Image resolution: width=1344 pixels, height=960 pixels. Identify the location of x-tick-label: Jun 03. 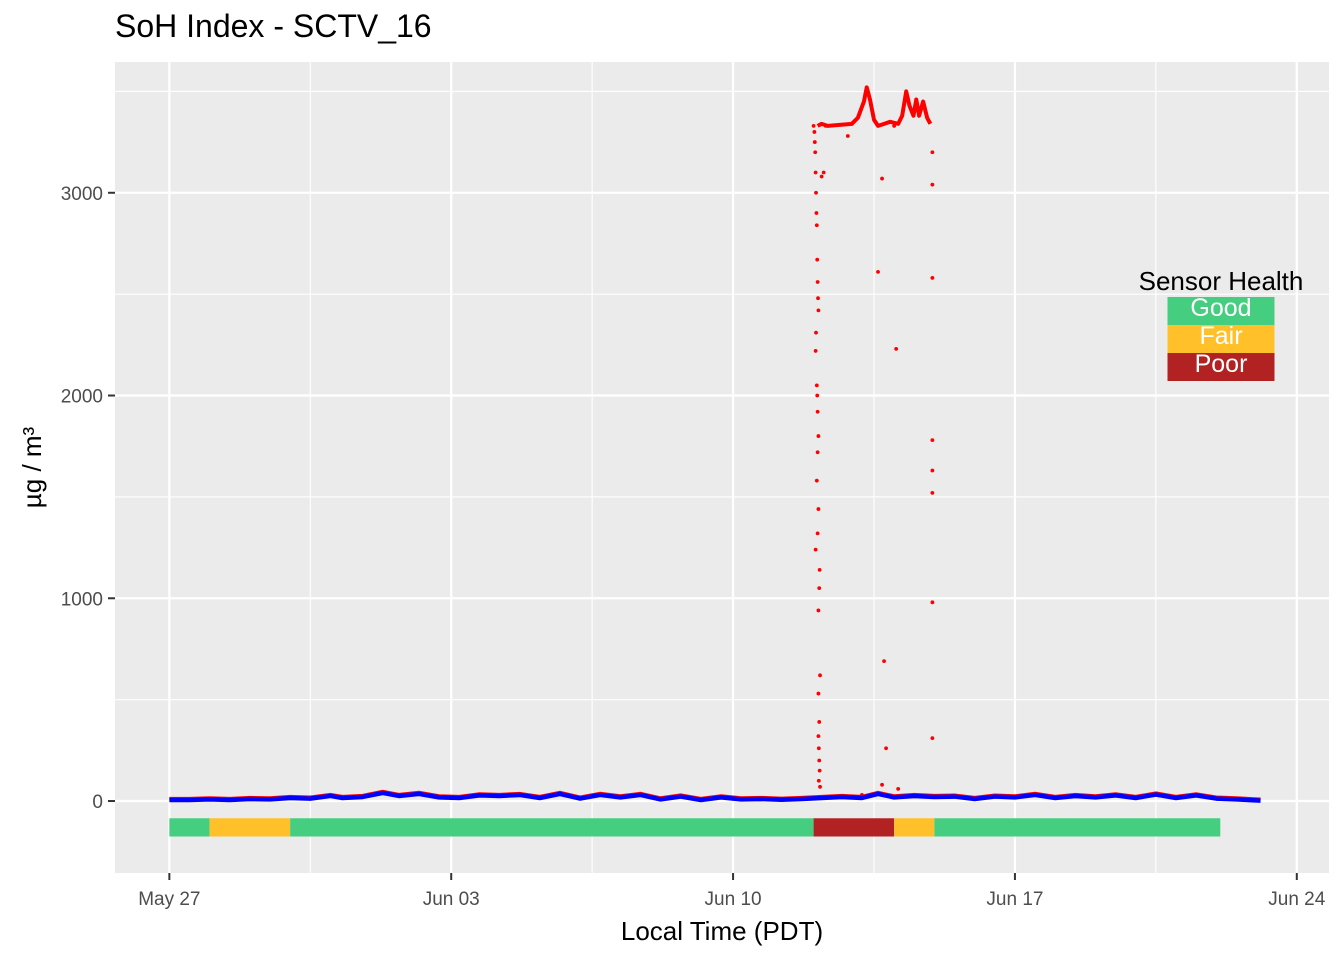
(451, 899).